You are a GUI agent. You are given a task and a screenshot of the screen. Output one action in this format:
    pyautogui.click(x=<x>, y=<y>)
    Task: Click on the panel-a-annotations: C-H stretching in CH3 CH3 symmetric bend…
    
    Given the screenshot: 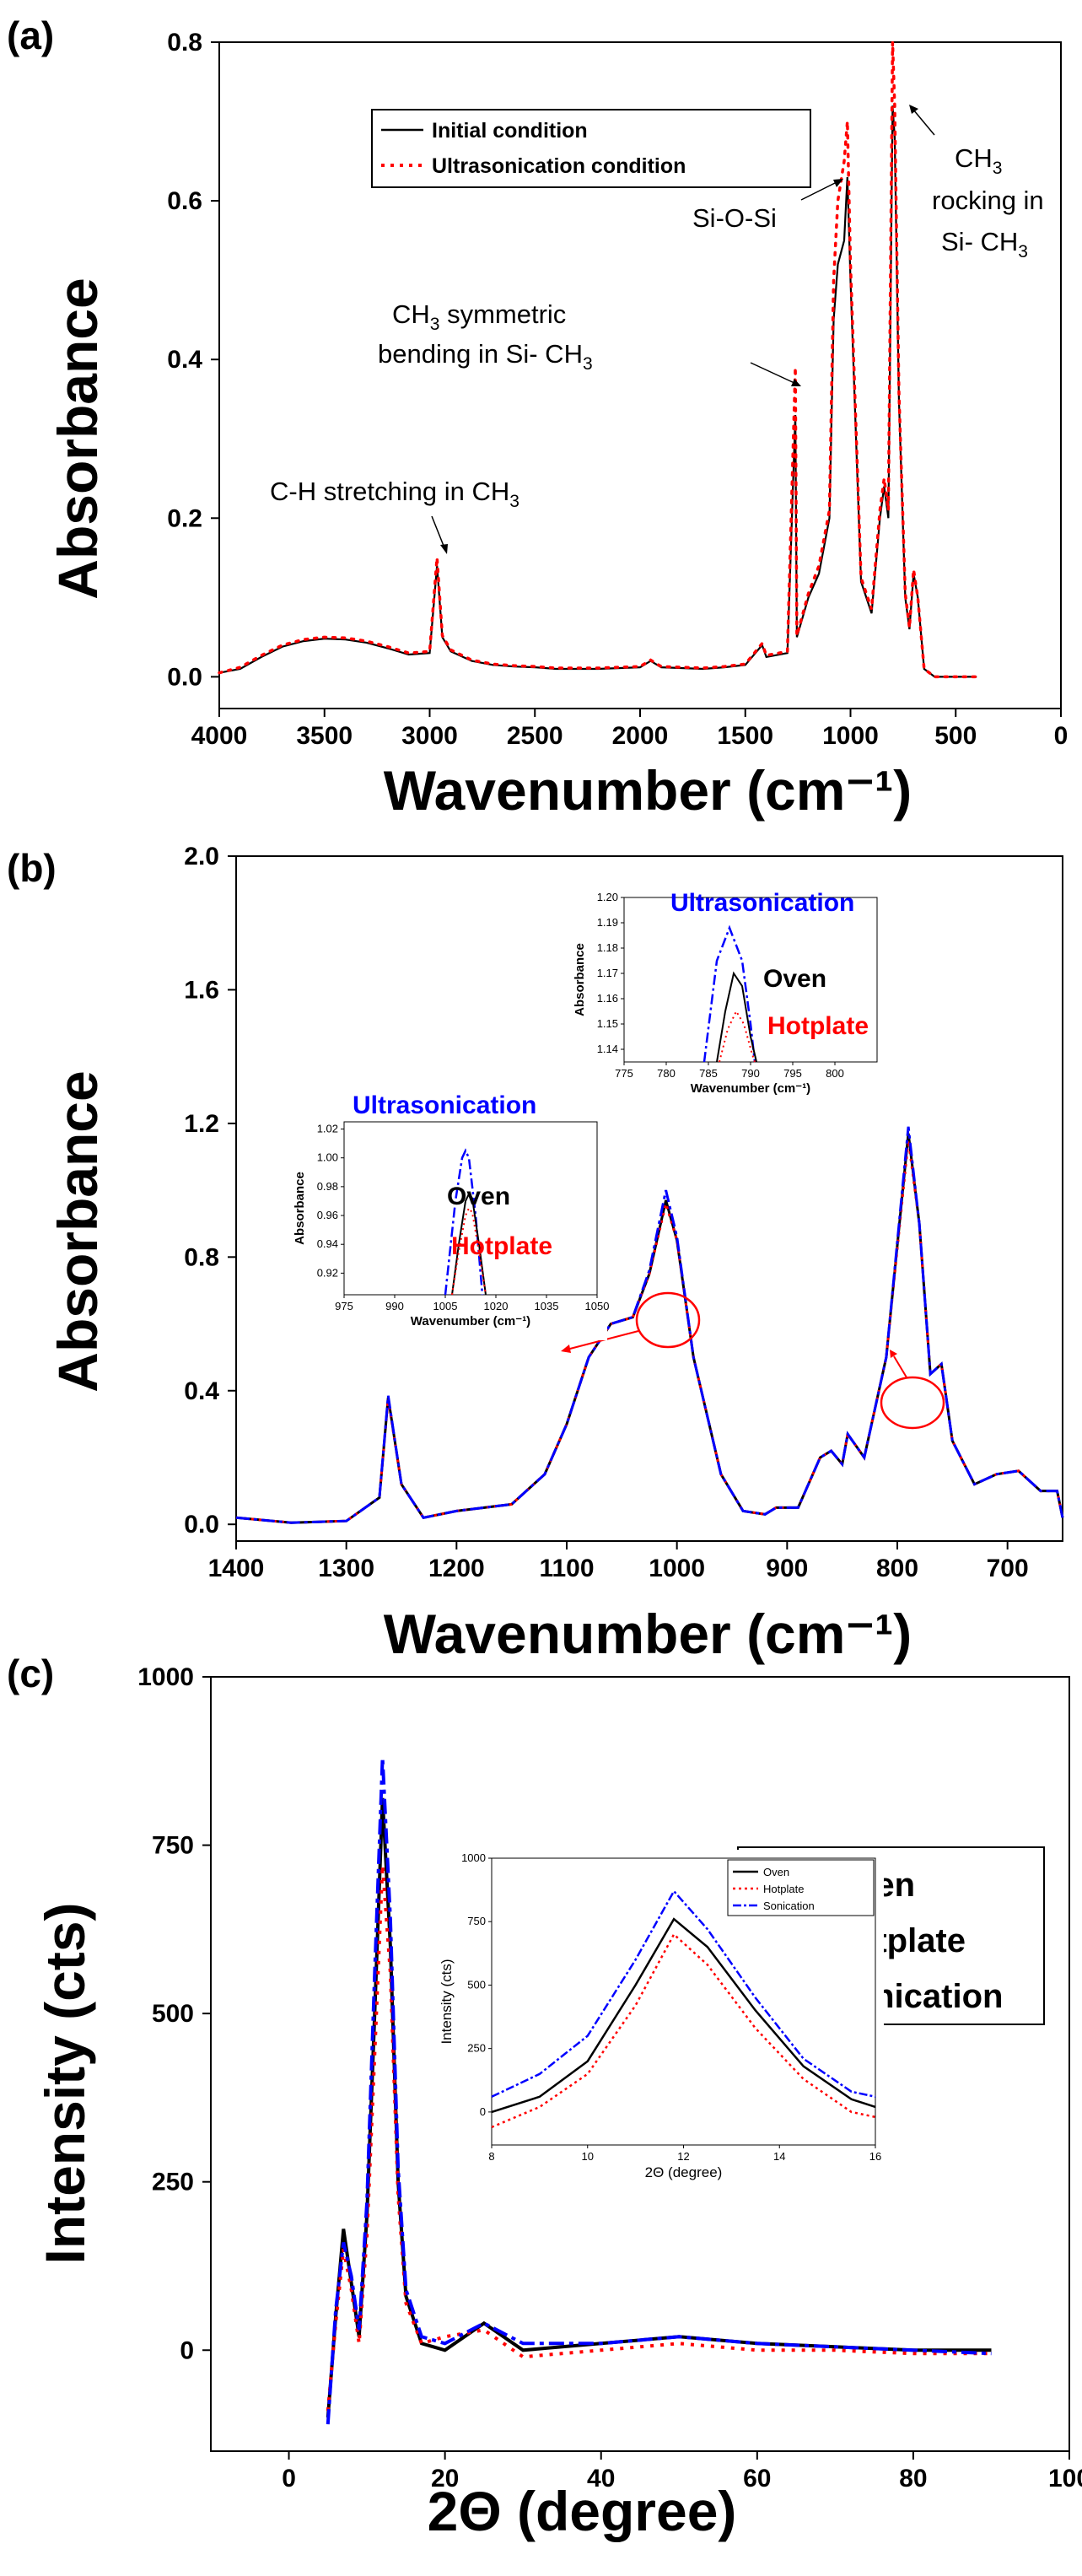 What is the action you would take?
    pyautogui.click(x=657, y=329)
    